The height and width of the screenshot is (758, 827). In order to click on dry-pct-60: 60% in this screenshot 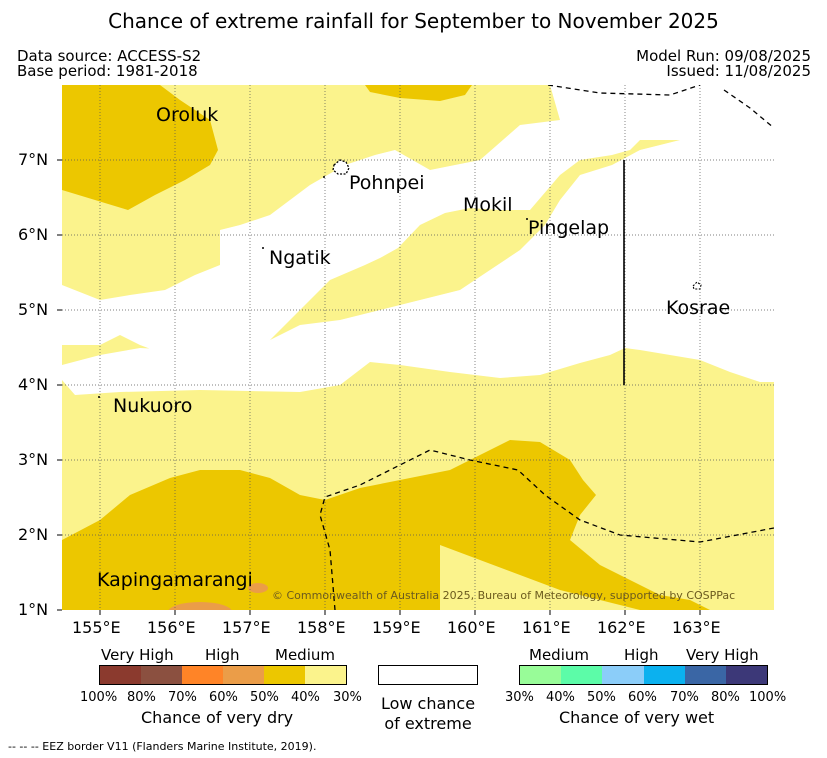, I will do `click(223, 697)`.